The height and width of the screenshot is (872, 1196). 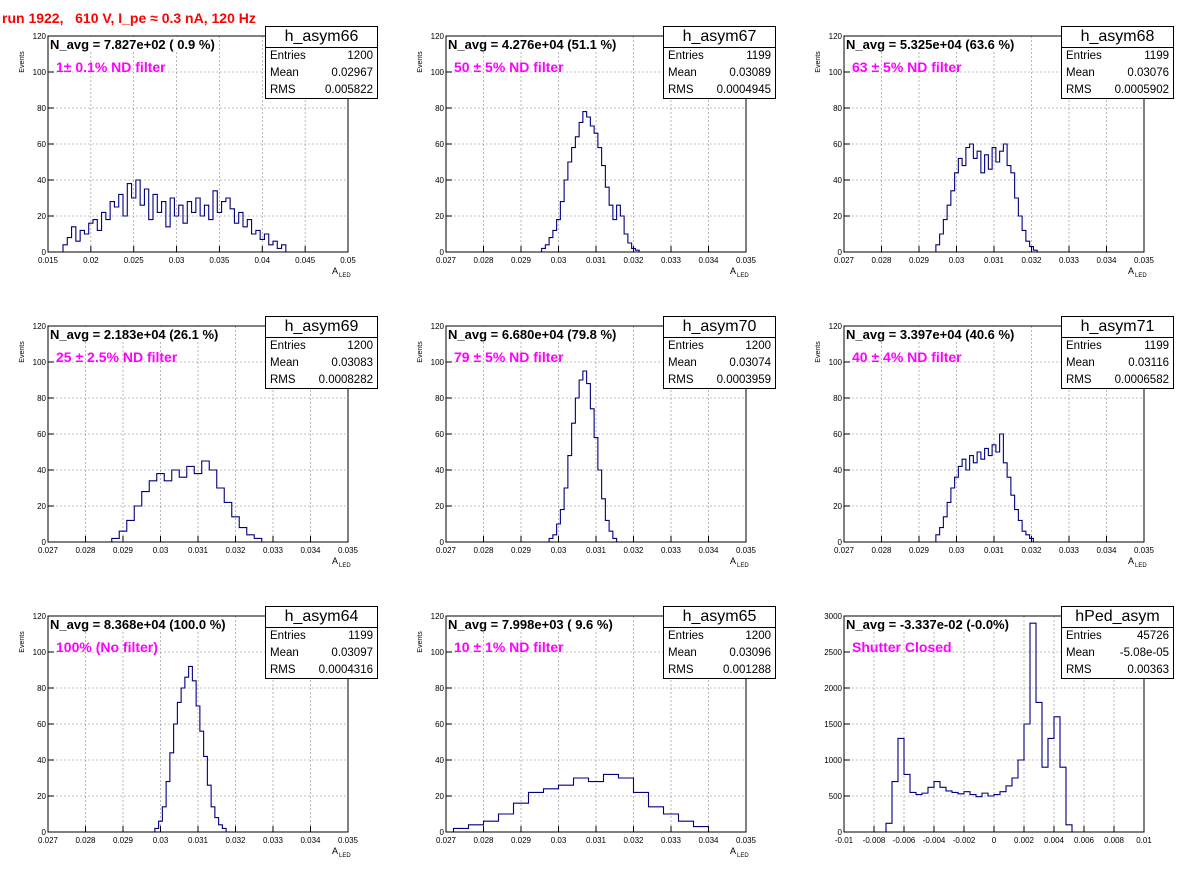 What do you see at coordinates (85, 550) in the screenshot?
I see `x-tick-label: 0.028` at bounding box center [85, 550].